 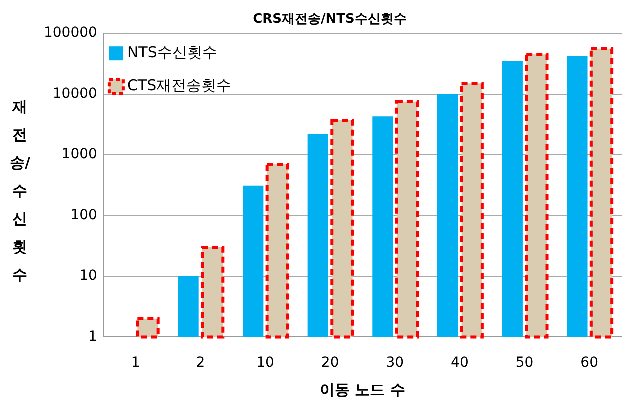 I want to click on y-tick-label: 100000, so click(x=71, y=33).